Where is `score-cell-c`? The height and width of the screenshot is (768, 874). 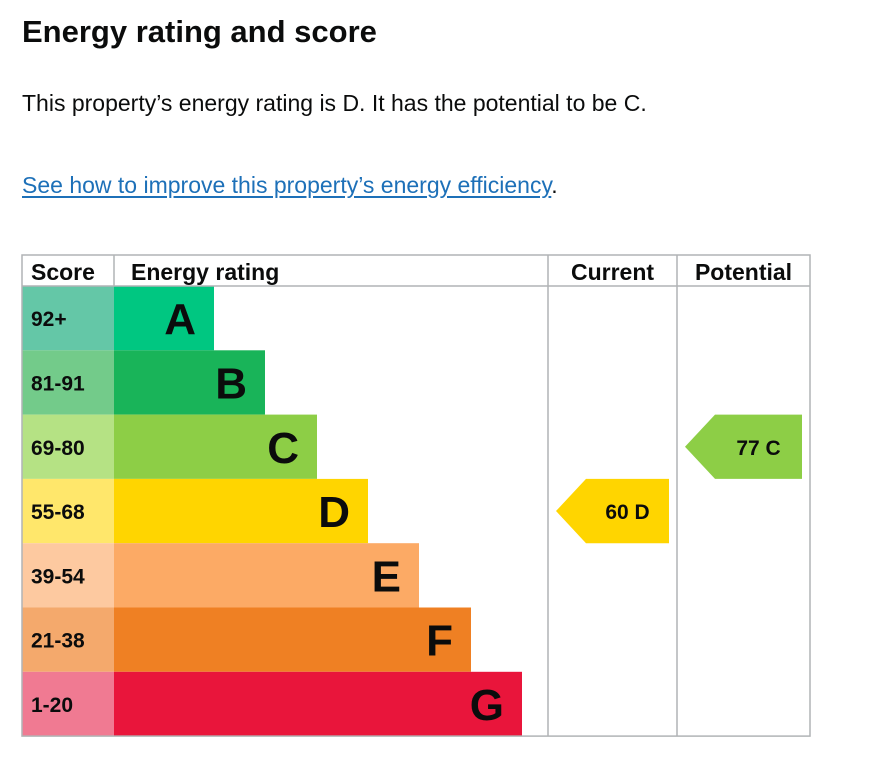
score-cell-c is located at coordinates (68, 446).